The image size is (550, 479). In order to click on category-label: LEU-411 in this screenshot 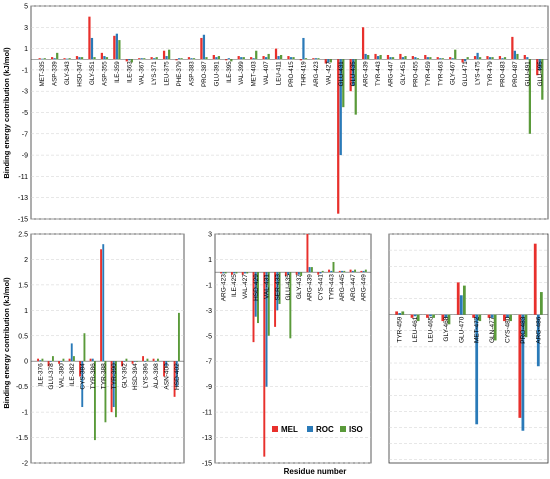, I will do `click(279, 73)`.